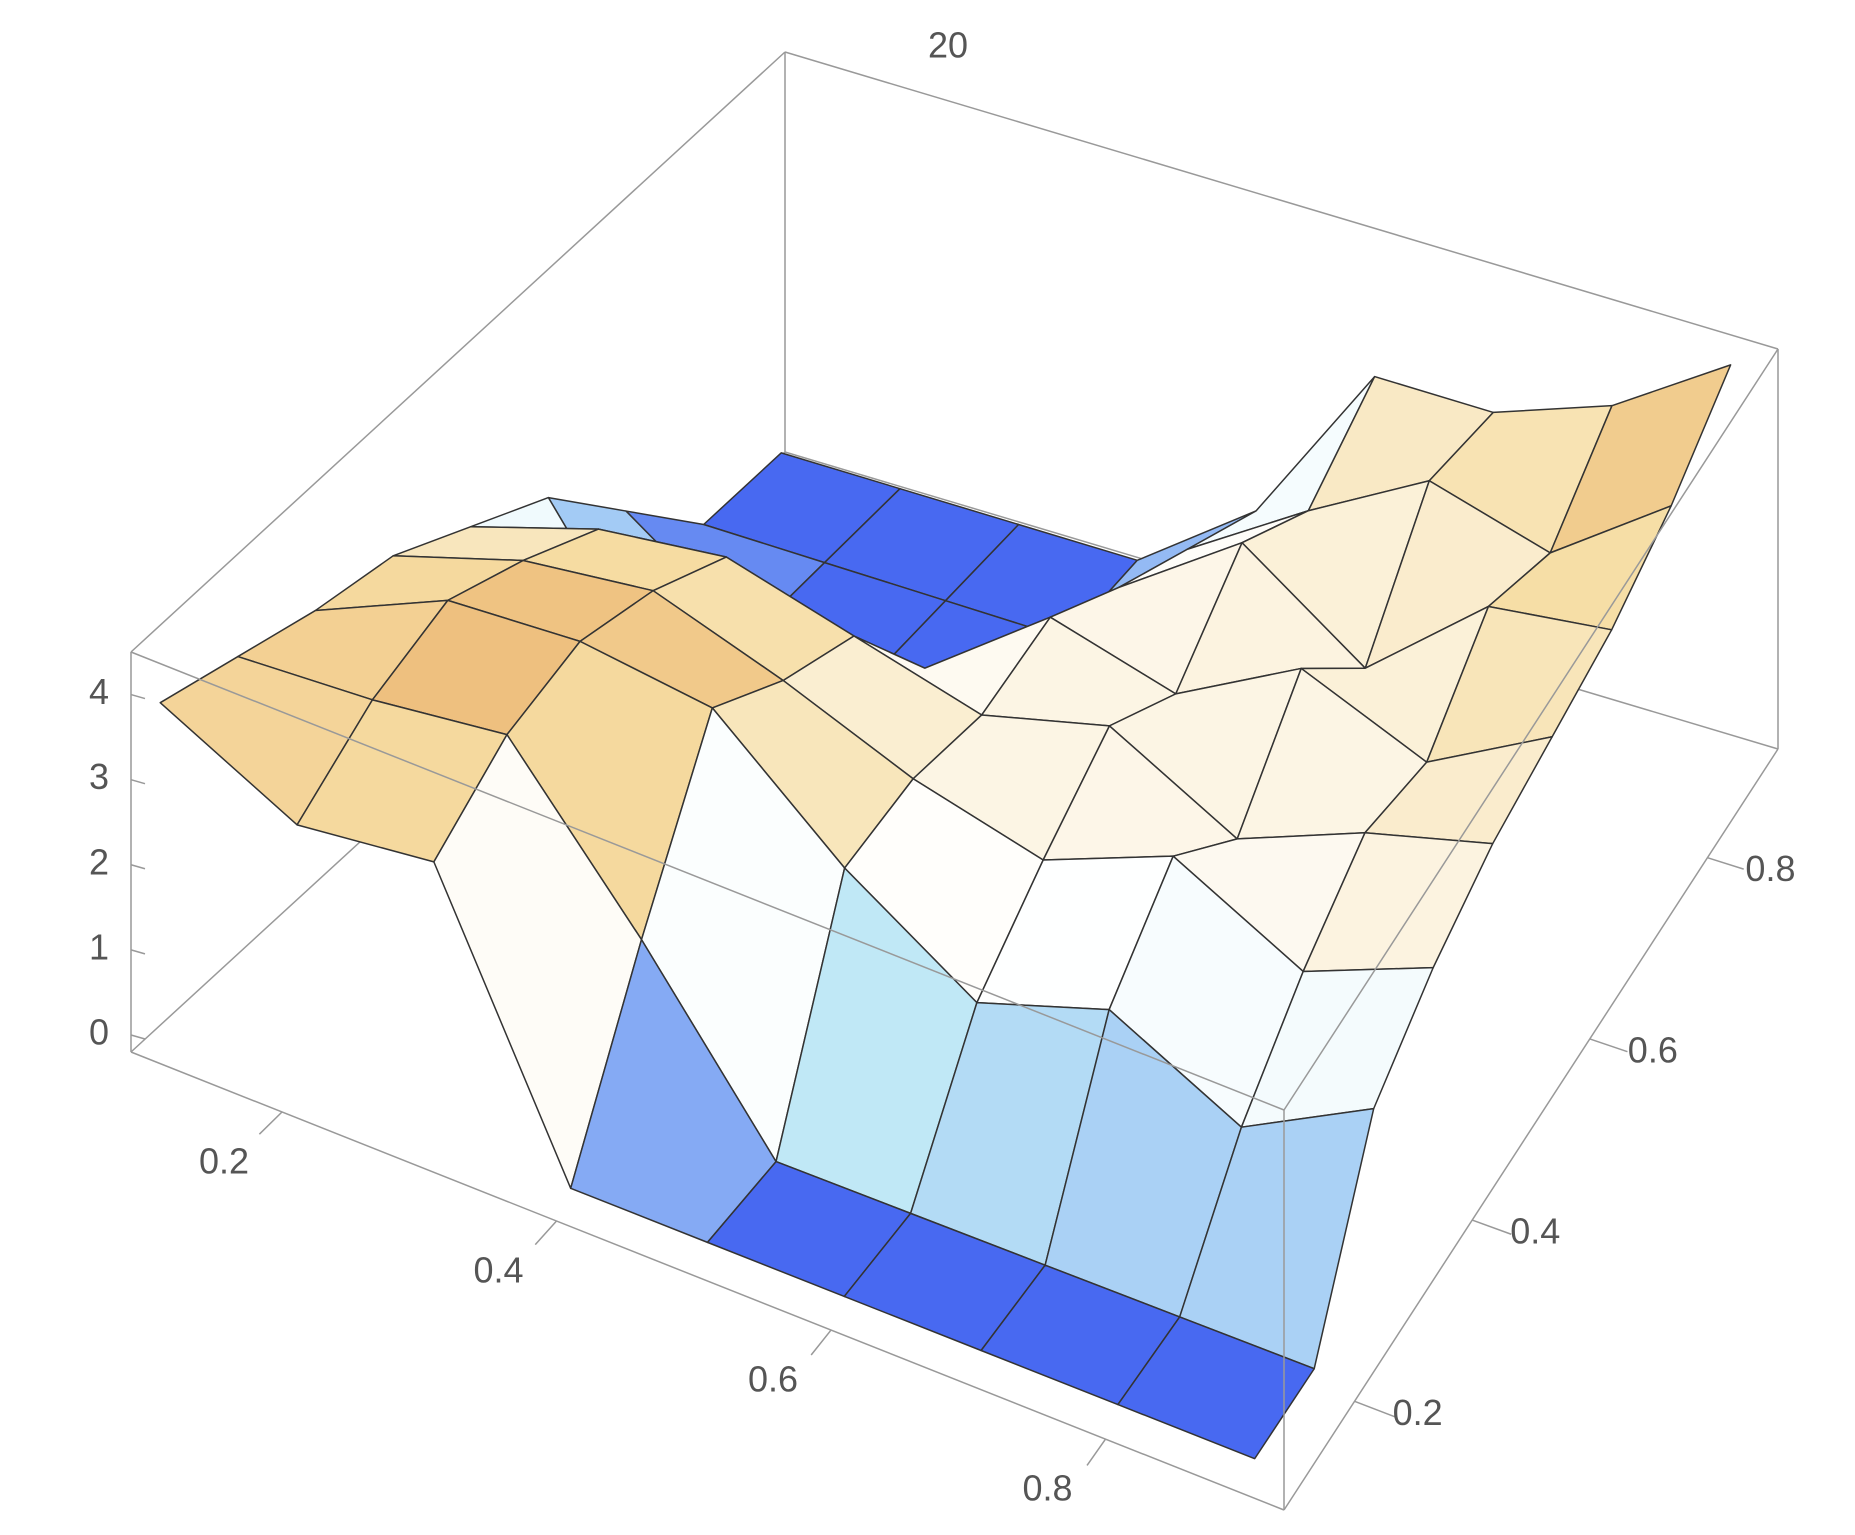  What do you see at coordinates (1048, 1488) in the screenshot?
I see `x-tick-label: 0.8` at bounding box center [1048, 1488].